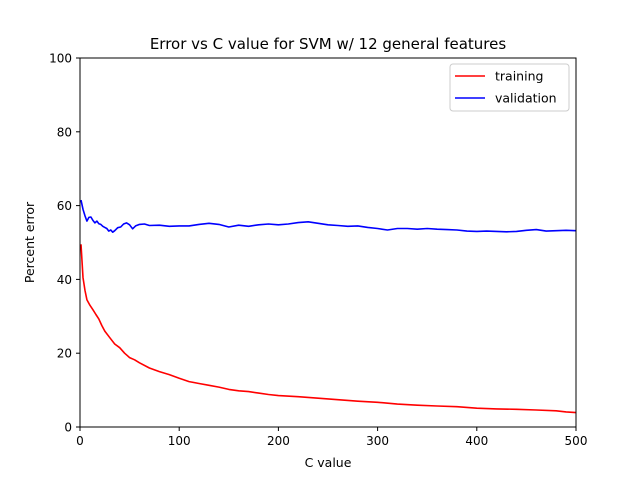 The width and height of the screenshot is (640, 480). Describe the element at coordinates (60, 59) in the screenshot. I see `y-tick-label: 100` at that location.